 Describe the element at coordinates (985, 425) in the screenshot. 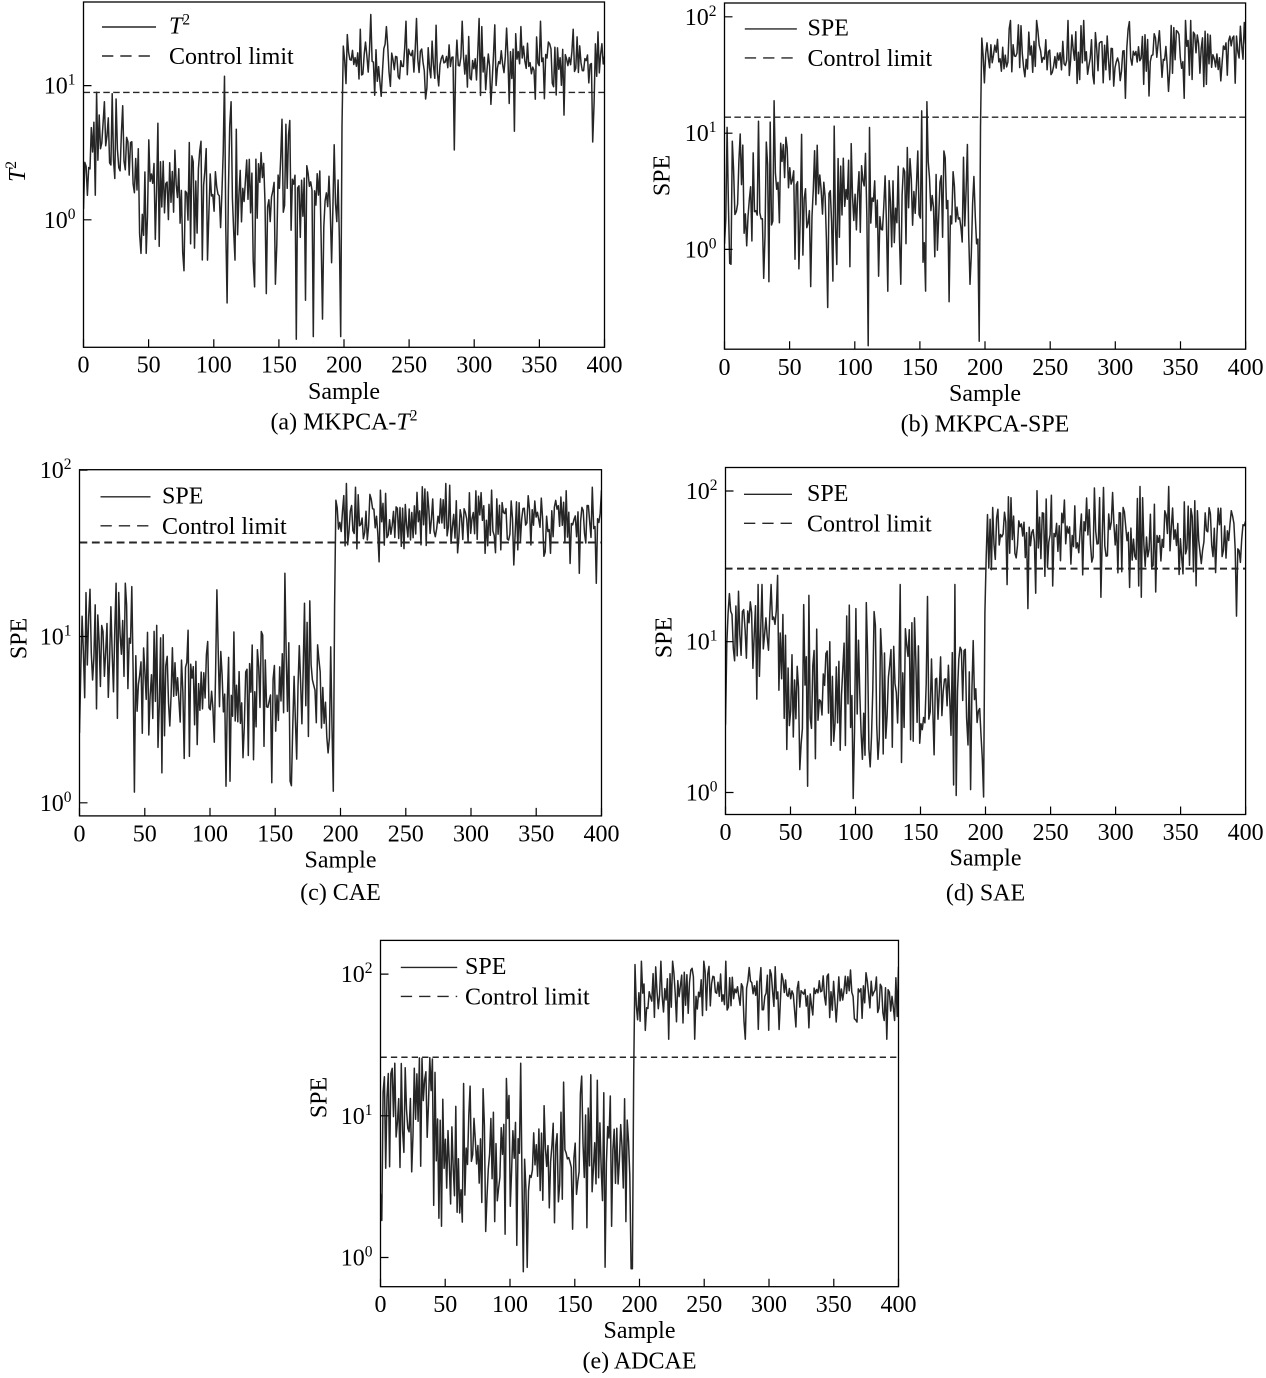

I see `svg-text: (b) MKPCA-SPE` at that location.